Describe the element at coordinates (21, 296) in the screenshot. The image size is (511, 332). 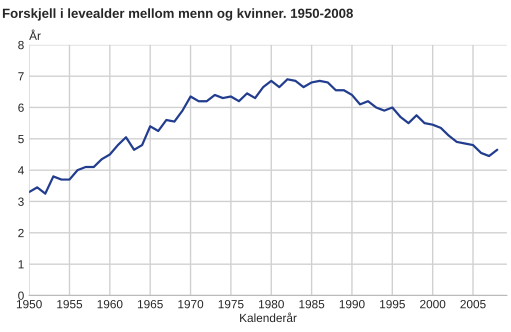
I see `y-tick-label: 0` at that location.